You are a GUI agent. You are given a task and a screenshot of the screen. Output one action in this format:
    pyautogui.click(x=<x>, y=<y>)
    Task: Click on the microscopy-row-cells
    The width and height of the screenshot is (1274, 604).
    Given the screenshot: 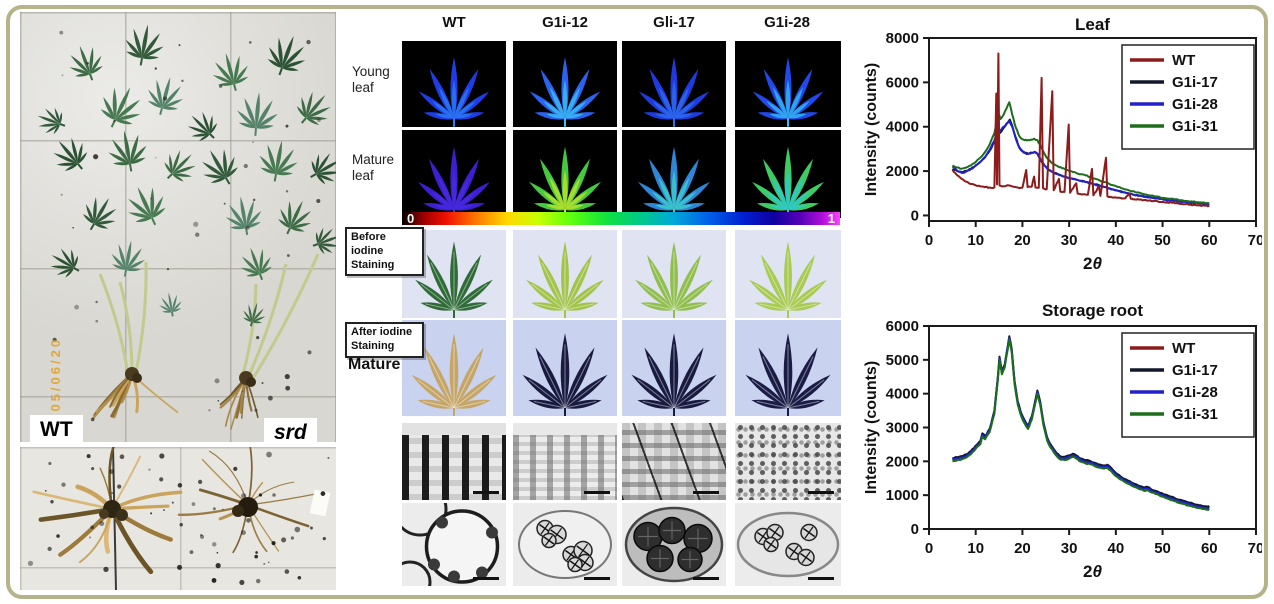 What is the action you would take?
    pyautogui.click(x=621, y=544)
    